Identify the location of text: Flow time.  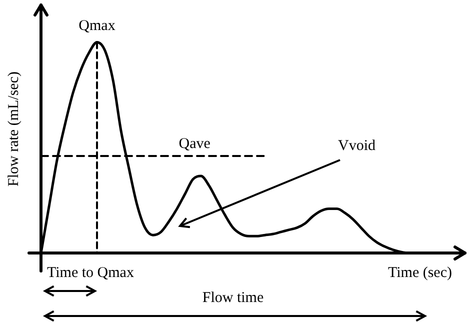
(233, 298).